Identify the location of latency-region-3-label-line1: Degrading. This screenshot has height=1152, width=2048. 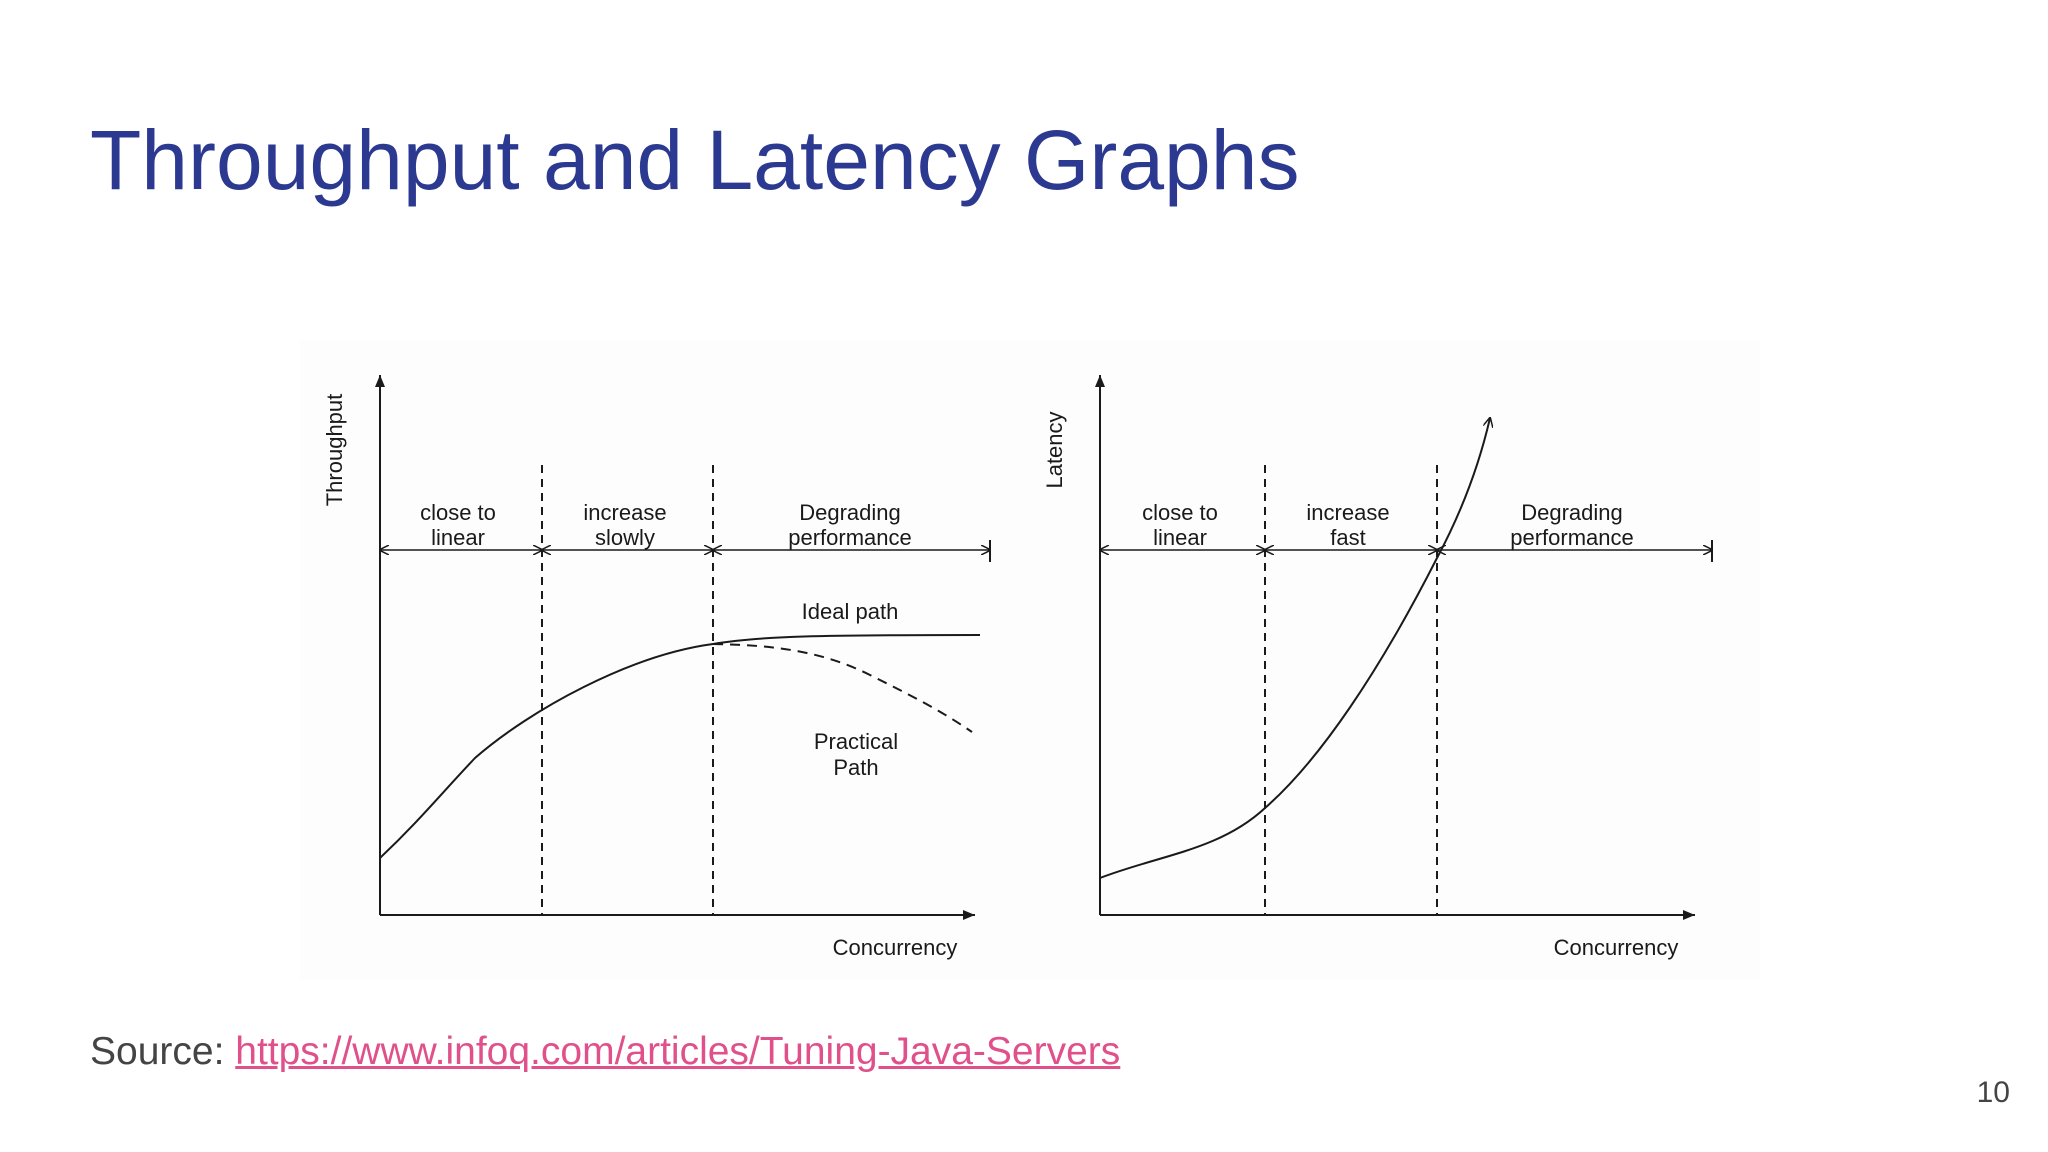
(1572, 512).